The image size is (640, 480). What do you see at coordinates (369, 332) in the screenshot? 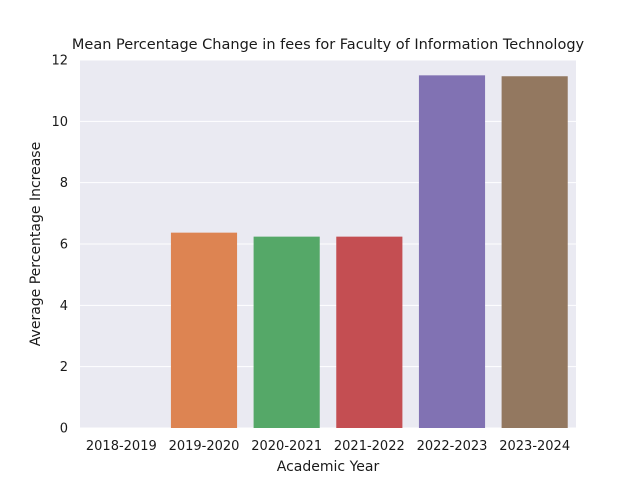
I see `bar-2021-2022` at bounding box center [369, 332].